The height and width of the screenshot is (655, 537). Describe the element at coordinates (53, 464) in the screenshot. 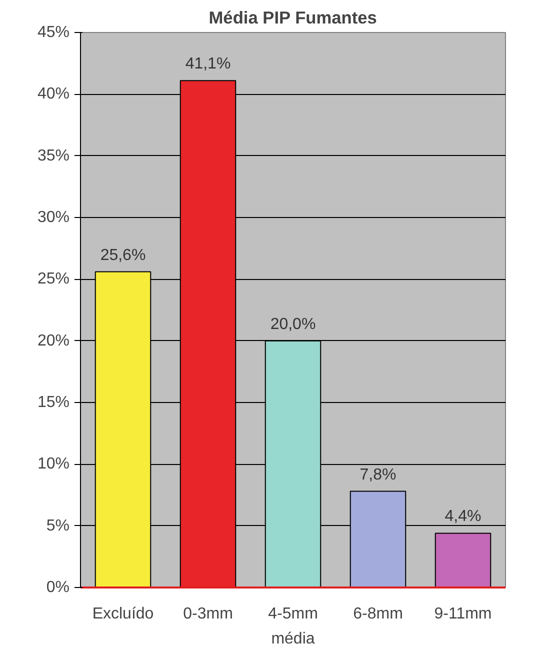

I see `y-tick-label: 10%` at that location.